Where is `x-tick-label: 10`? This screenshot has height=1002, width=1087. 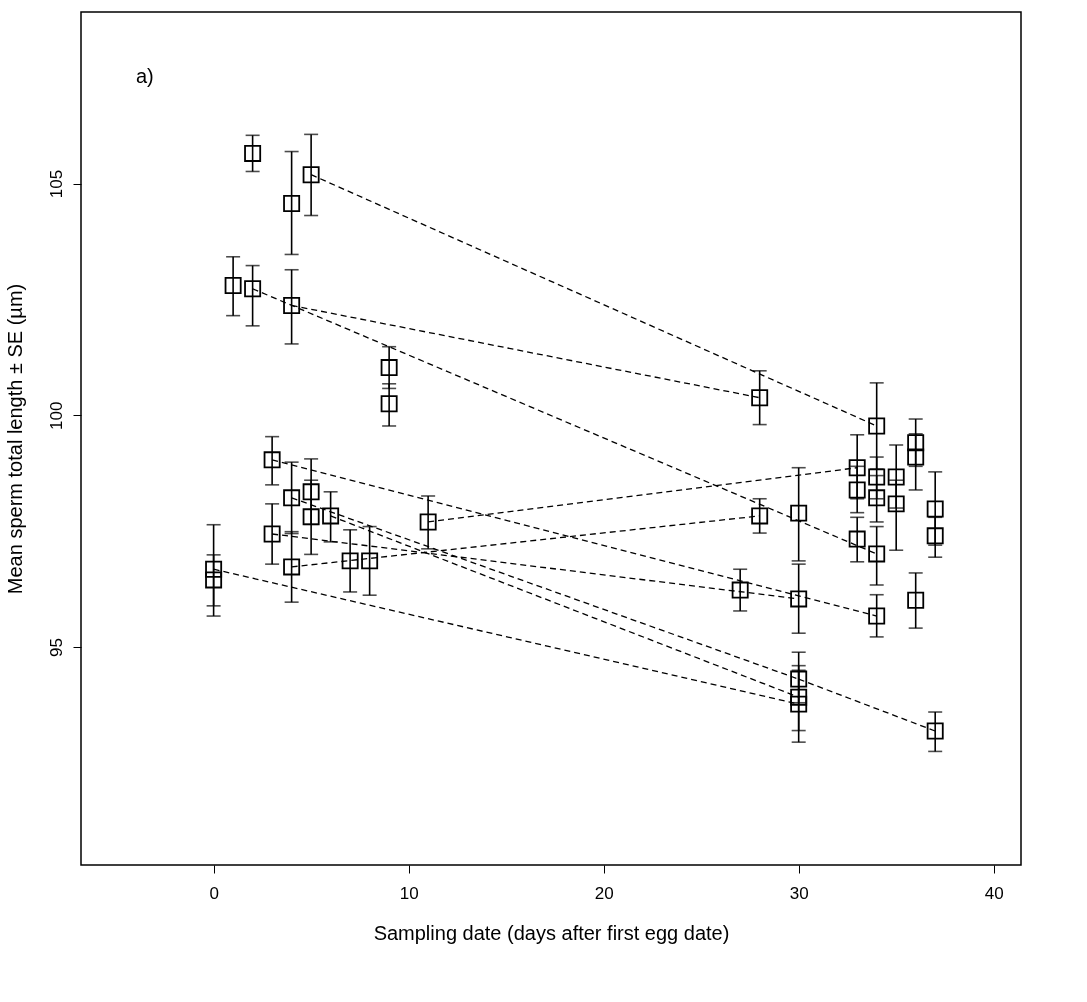
x-tick-label: 10 is located at coordinates (409, 893).